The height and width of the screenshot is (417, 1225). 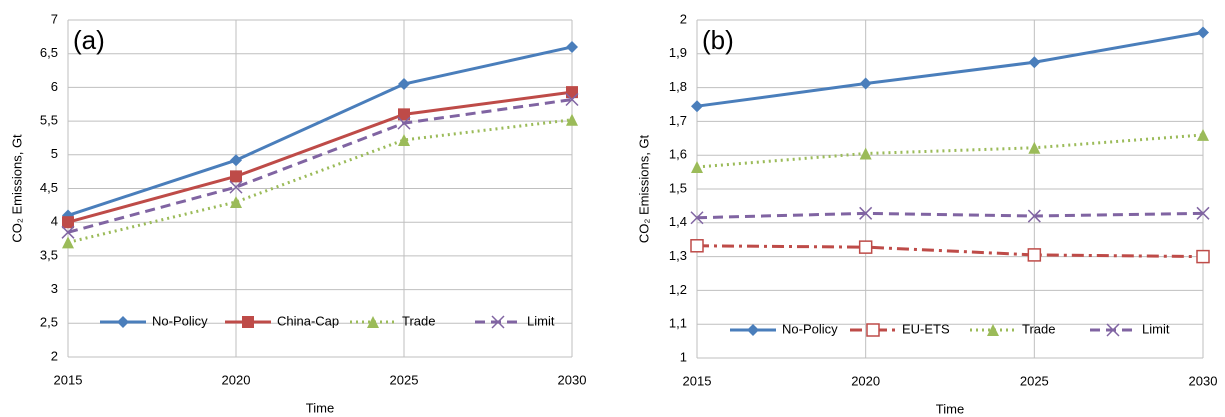 I want to click on y-tick-label: 1,7, so click(x=678, y=120).